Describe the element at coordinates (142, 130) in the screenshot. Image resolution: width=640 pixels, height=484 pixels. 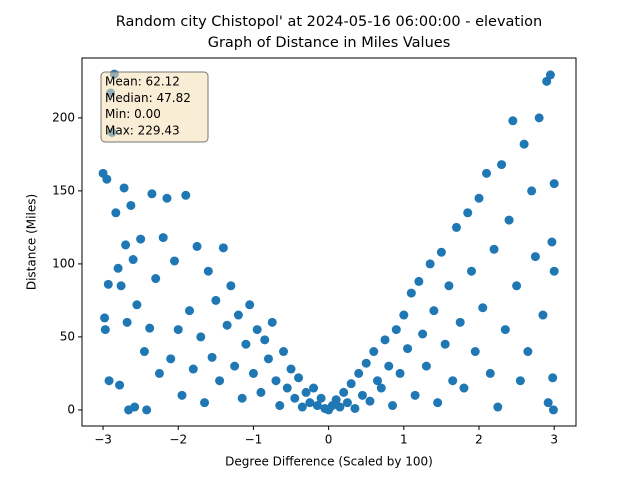
I see `stats-text: Max: 229.43` at that location.